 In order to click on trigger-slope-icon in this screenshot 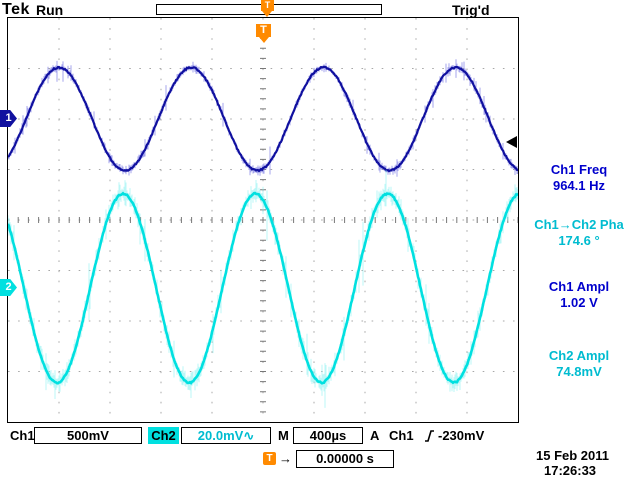, I will do `click(429, 438)`.